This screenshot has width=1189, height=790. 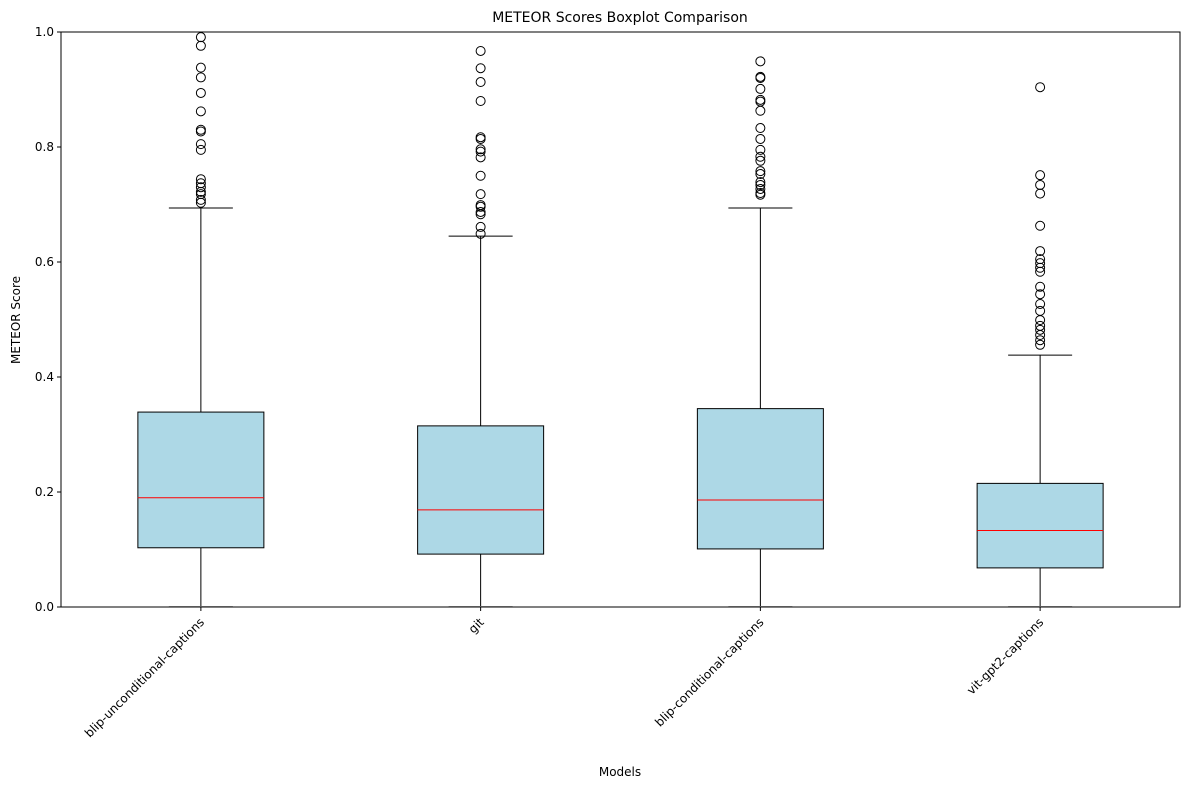 I want to click on y-tick-label: 0.0, so click(x=44, y=607).